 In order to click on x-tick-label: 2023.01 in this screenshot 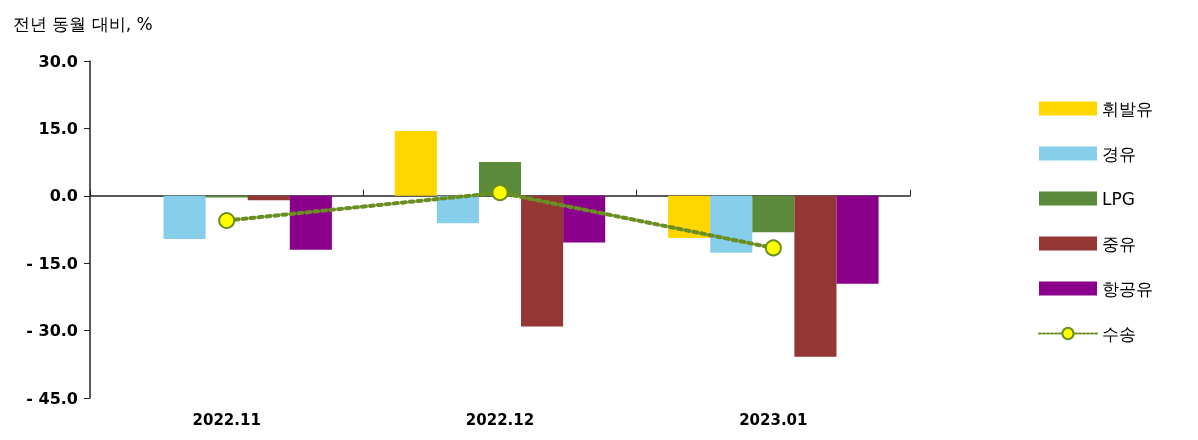, I will do `click(773, 419)`.